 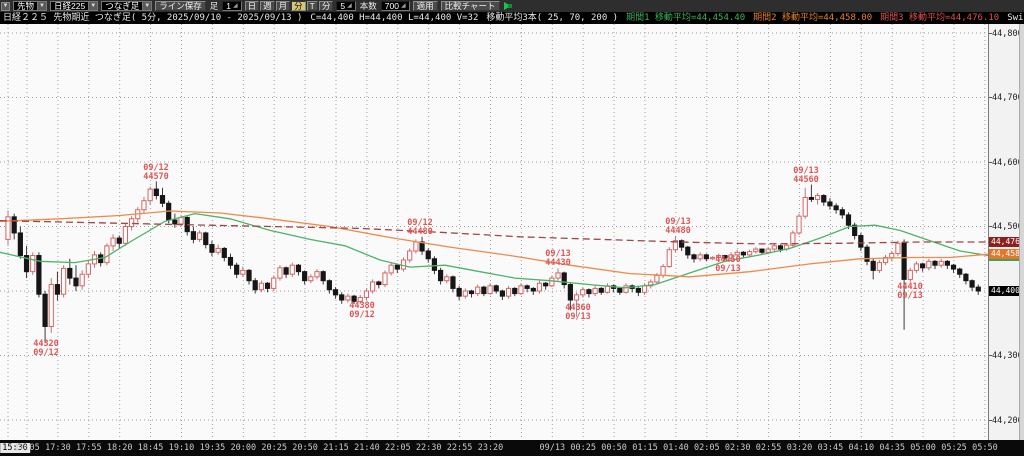 I want to click on x-axis-label: 05:00, so click(x=923, y=448).